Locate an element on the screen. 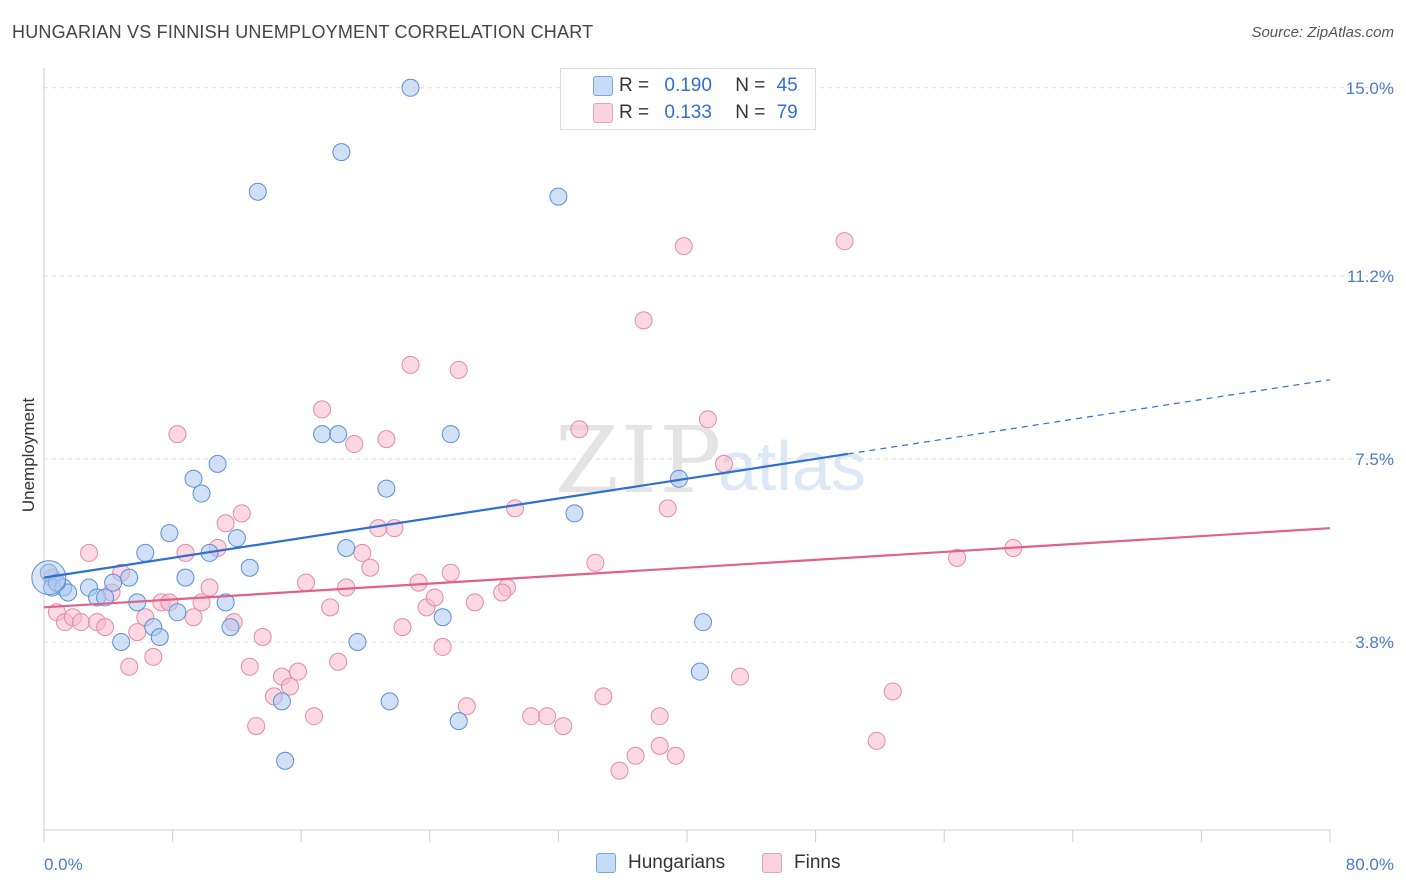 The height and width of the screenshot is (892, 1406). y-tick-label: 15.0% is located at coordinates (1370, 88).